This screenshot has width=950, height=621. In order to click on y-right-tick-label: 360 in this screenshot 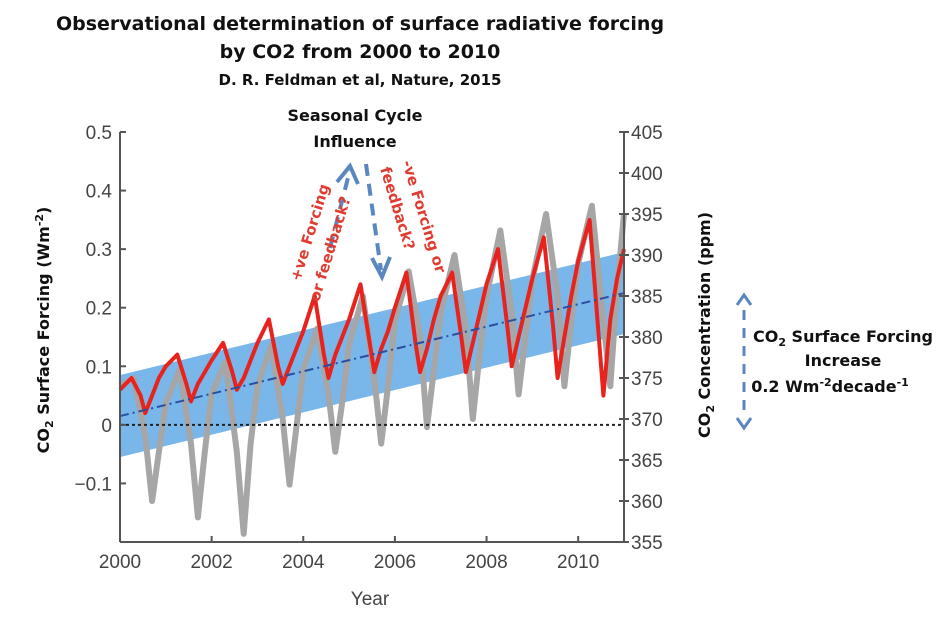, I will do `click(647, 502)`.